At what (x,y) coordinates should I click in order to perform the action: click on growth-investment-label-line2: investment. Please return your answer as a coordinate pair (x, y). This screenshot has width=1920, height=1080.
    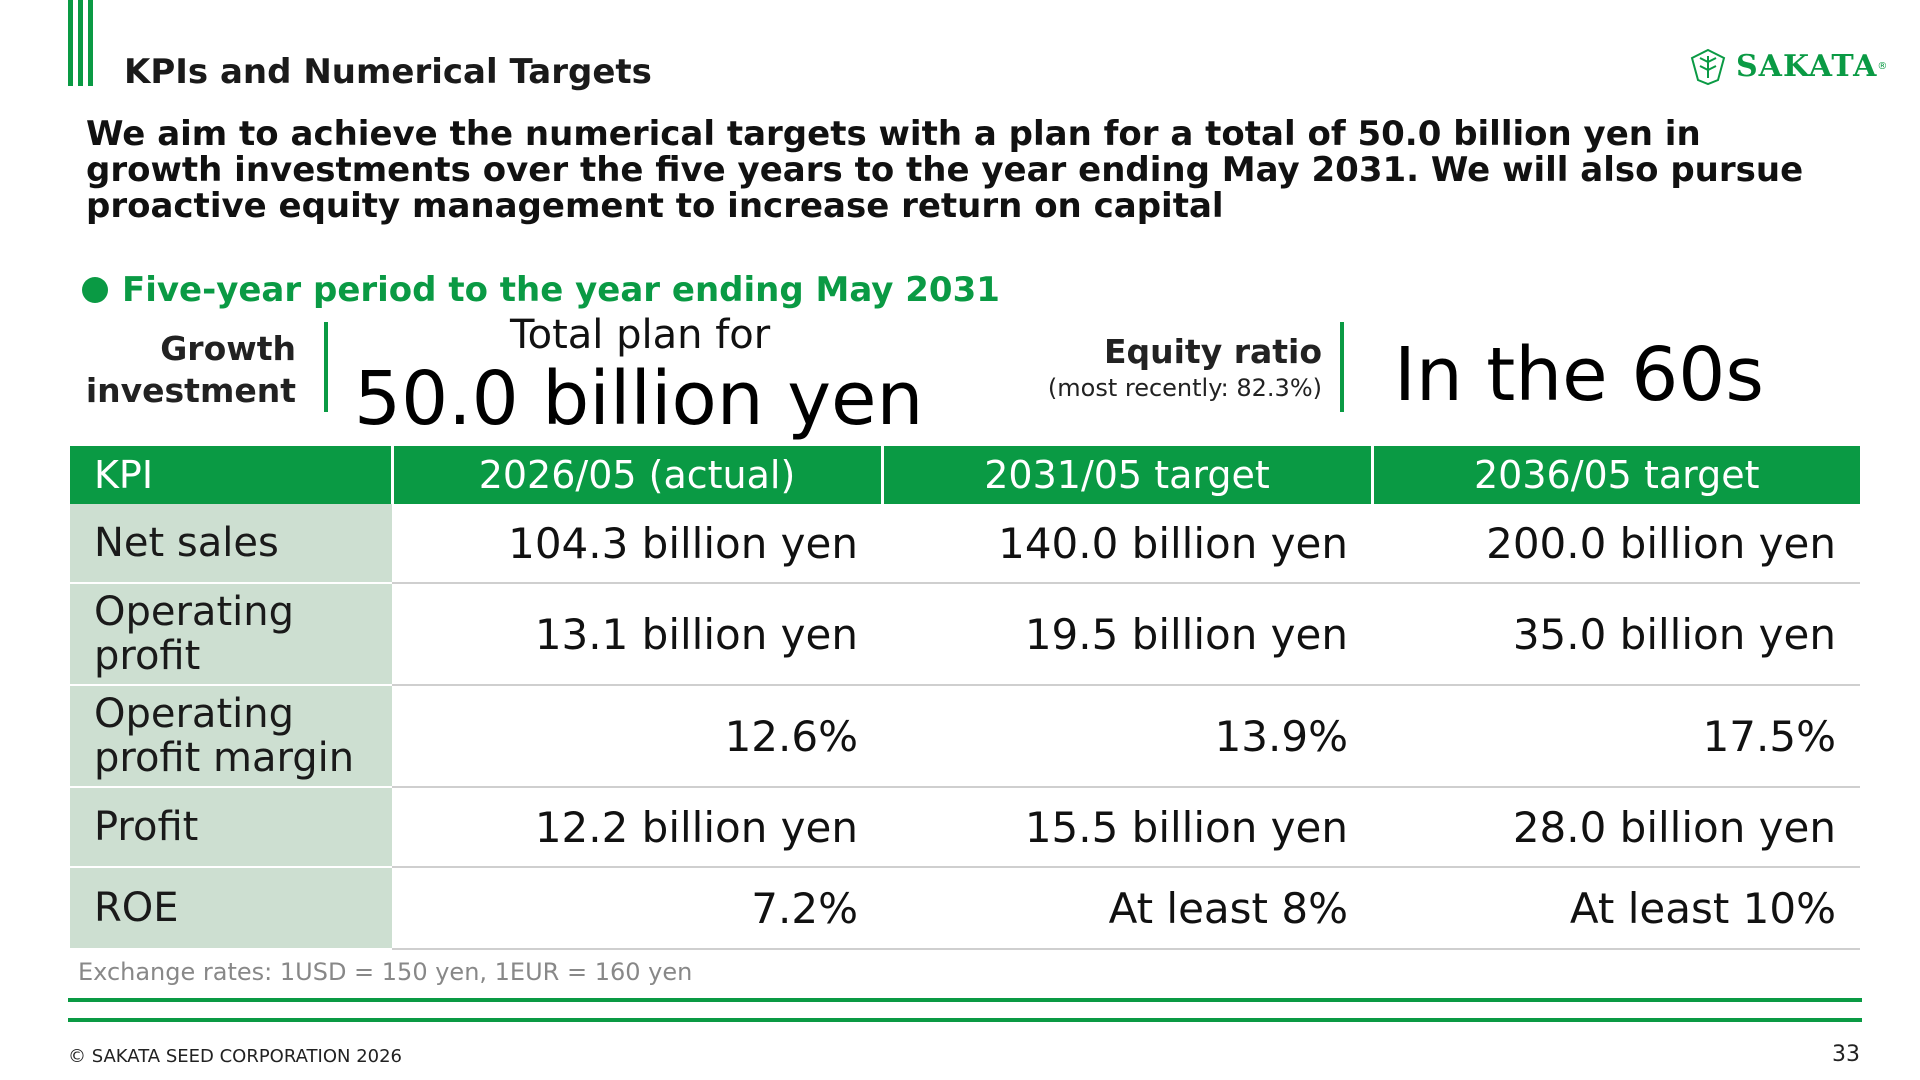
    Looking at the image, I should click on (190, 390).